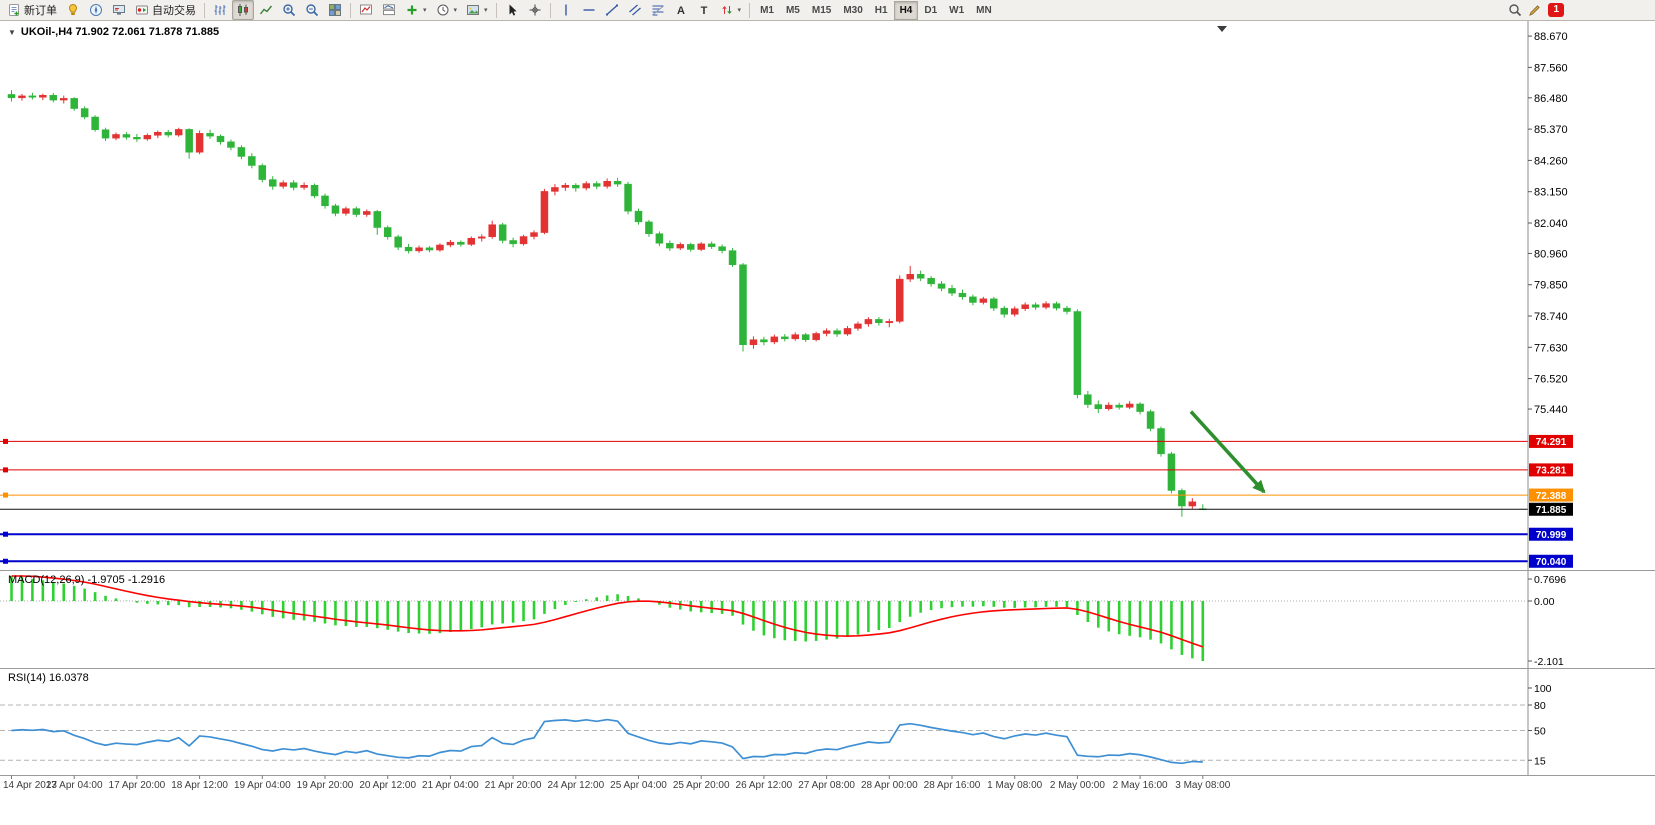 The width and height of the screenshot is (1655, 825). Describe the element at coordinates (1515, 10) in the screenshot. I see `search-icon` at that location.